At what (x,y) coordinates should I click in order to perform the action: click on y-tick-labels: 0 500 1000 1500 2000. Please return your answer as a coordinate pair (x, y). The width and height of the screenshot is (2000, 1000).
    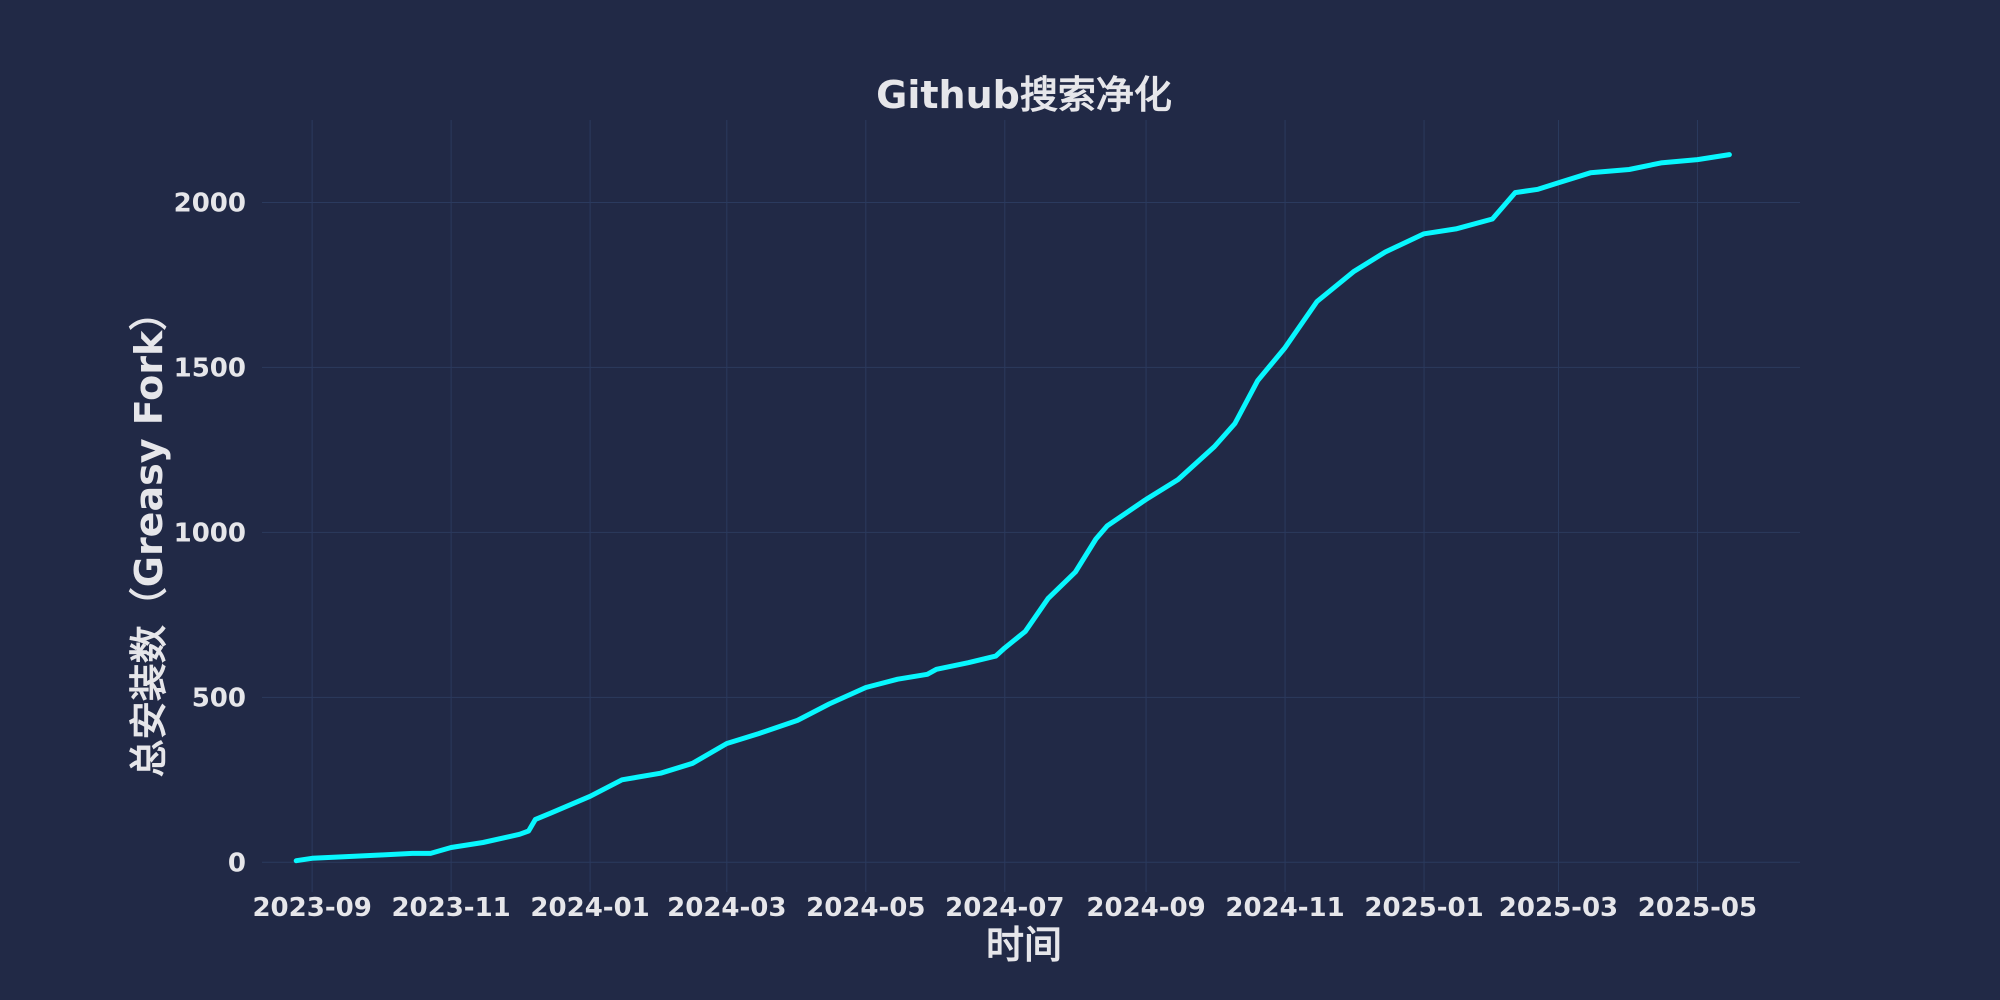
    Looking at the image, I should click on (210, 533).